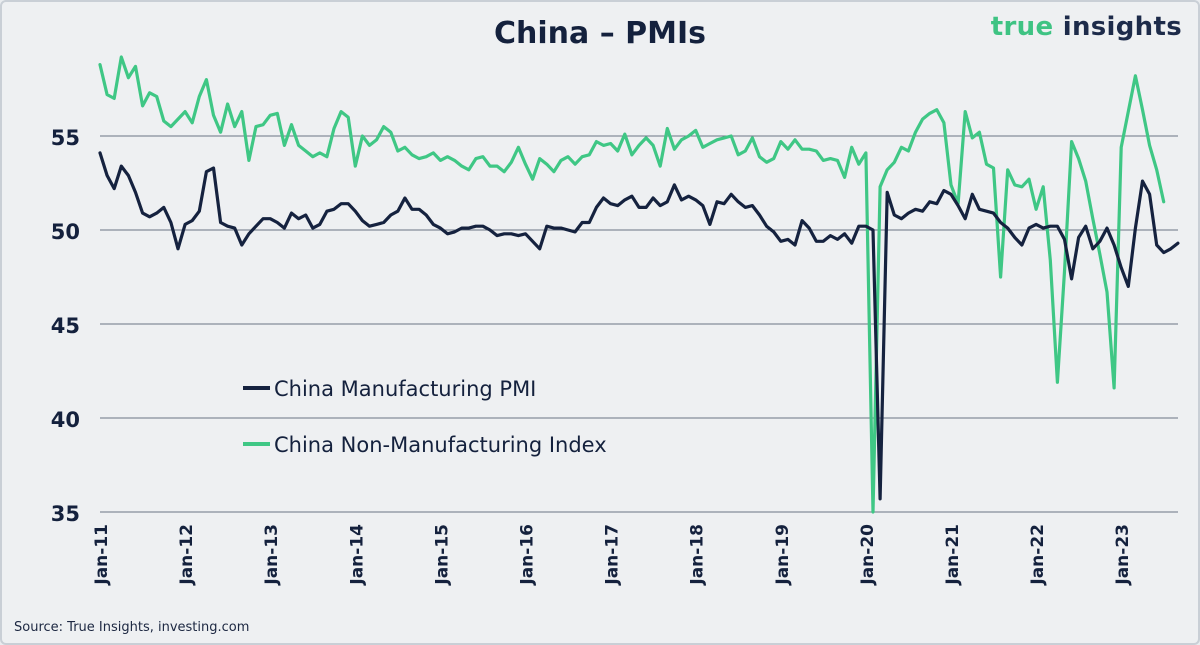  What do you see at coordinates (65, 420) in the screenshot?
I see `y-tick-label: 40` at bounding box center [65, 420].